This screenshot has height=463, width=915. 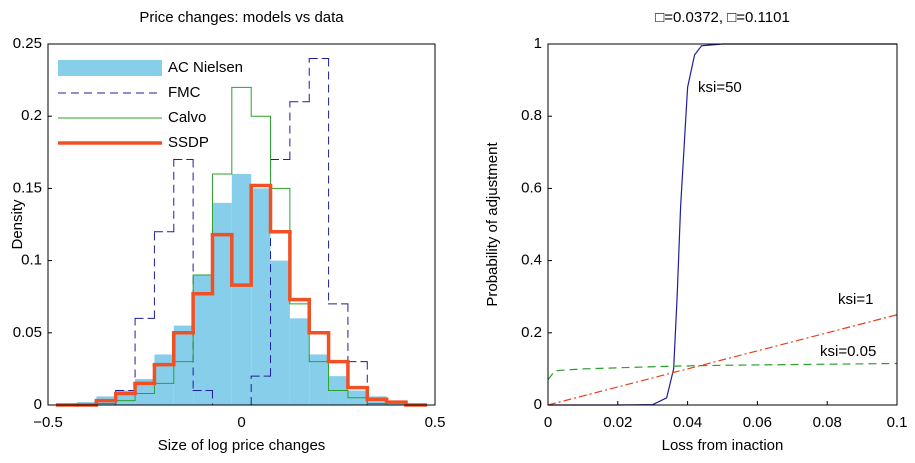 I want to click on x-tick-label: 0.5, so click(x=435, y=422).